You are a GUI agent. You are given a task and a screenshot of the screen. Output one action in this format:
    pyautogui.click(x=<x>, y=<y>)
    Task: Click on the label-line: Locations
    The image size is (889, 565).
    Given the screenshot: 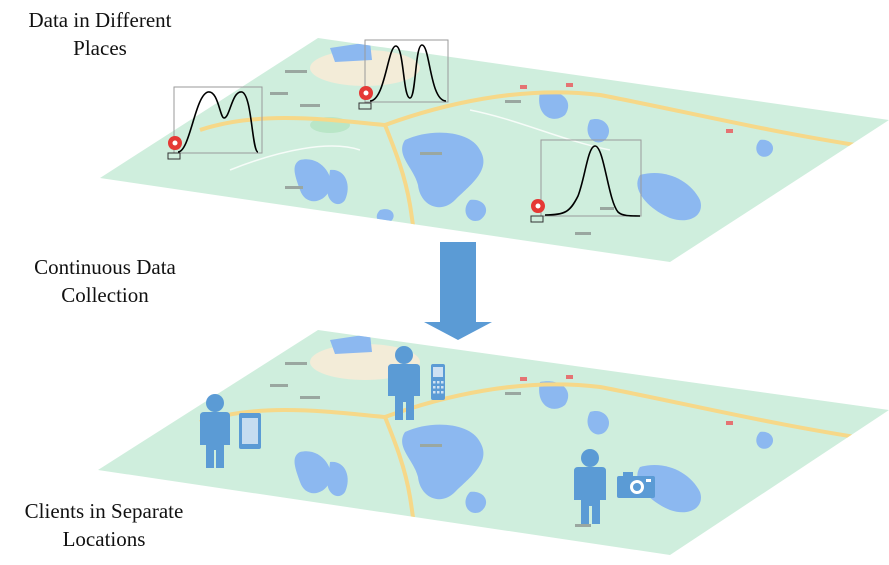 What is the action you would take?
    pyautogui.click(x=104, y=539)
    